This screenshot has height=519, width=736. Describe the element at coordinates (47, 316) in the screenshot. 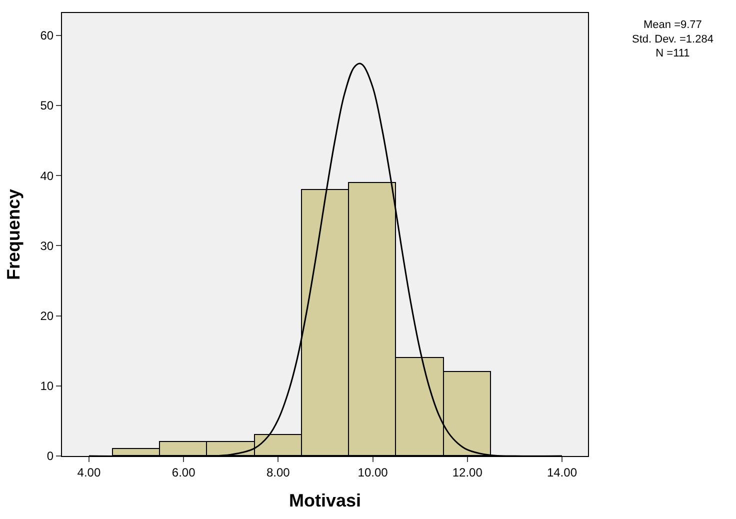

I see `y-tick-label: 20` at that location.